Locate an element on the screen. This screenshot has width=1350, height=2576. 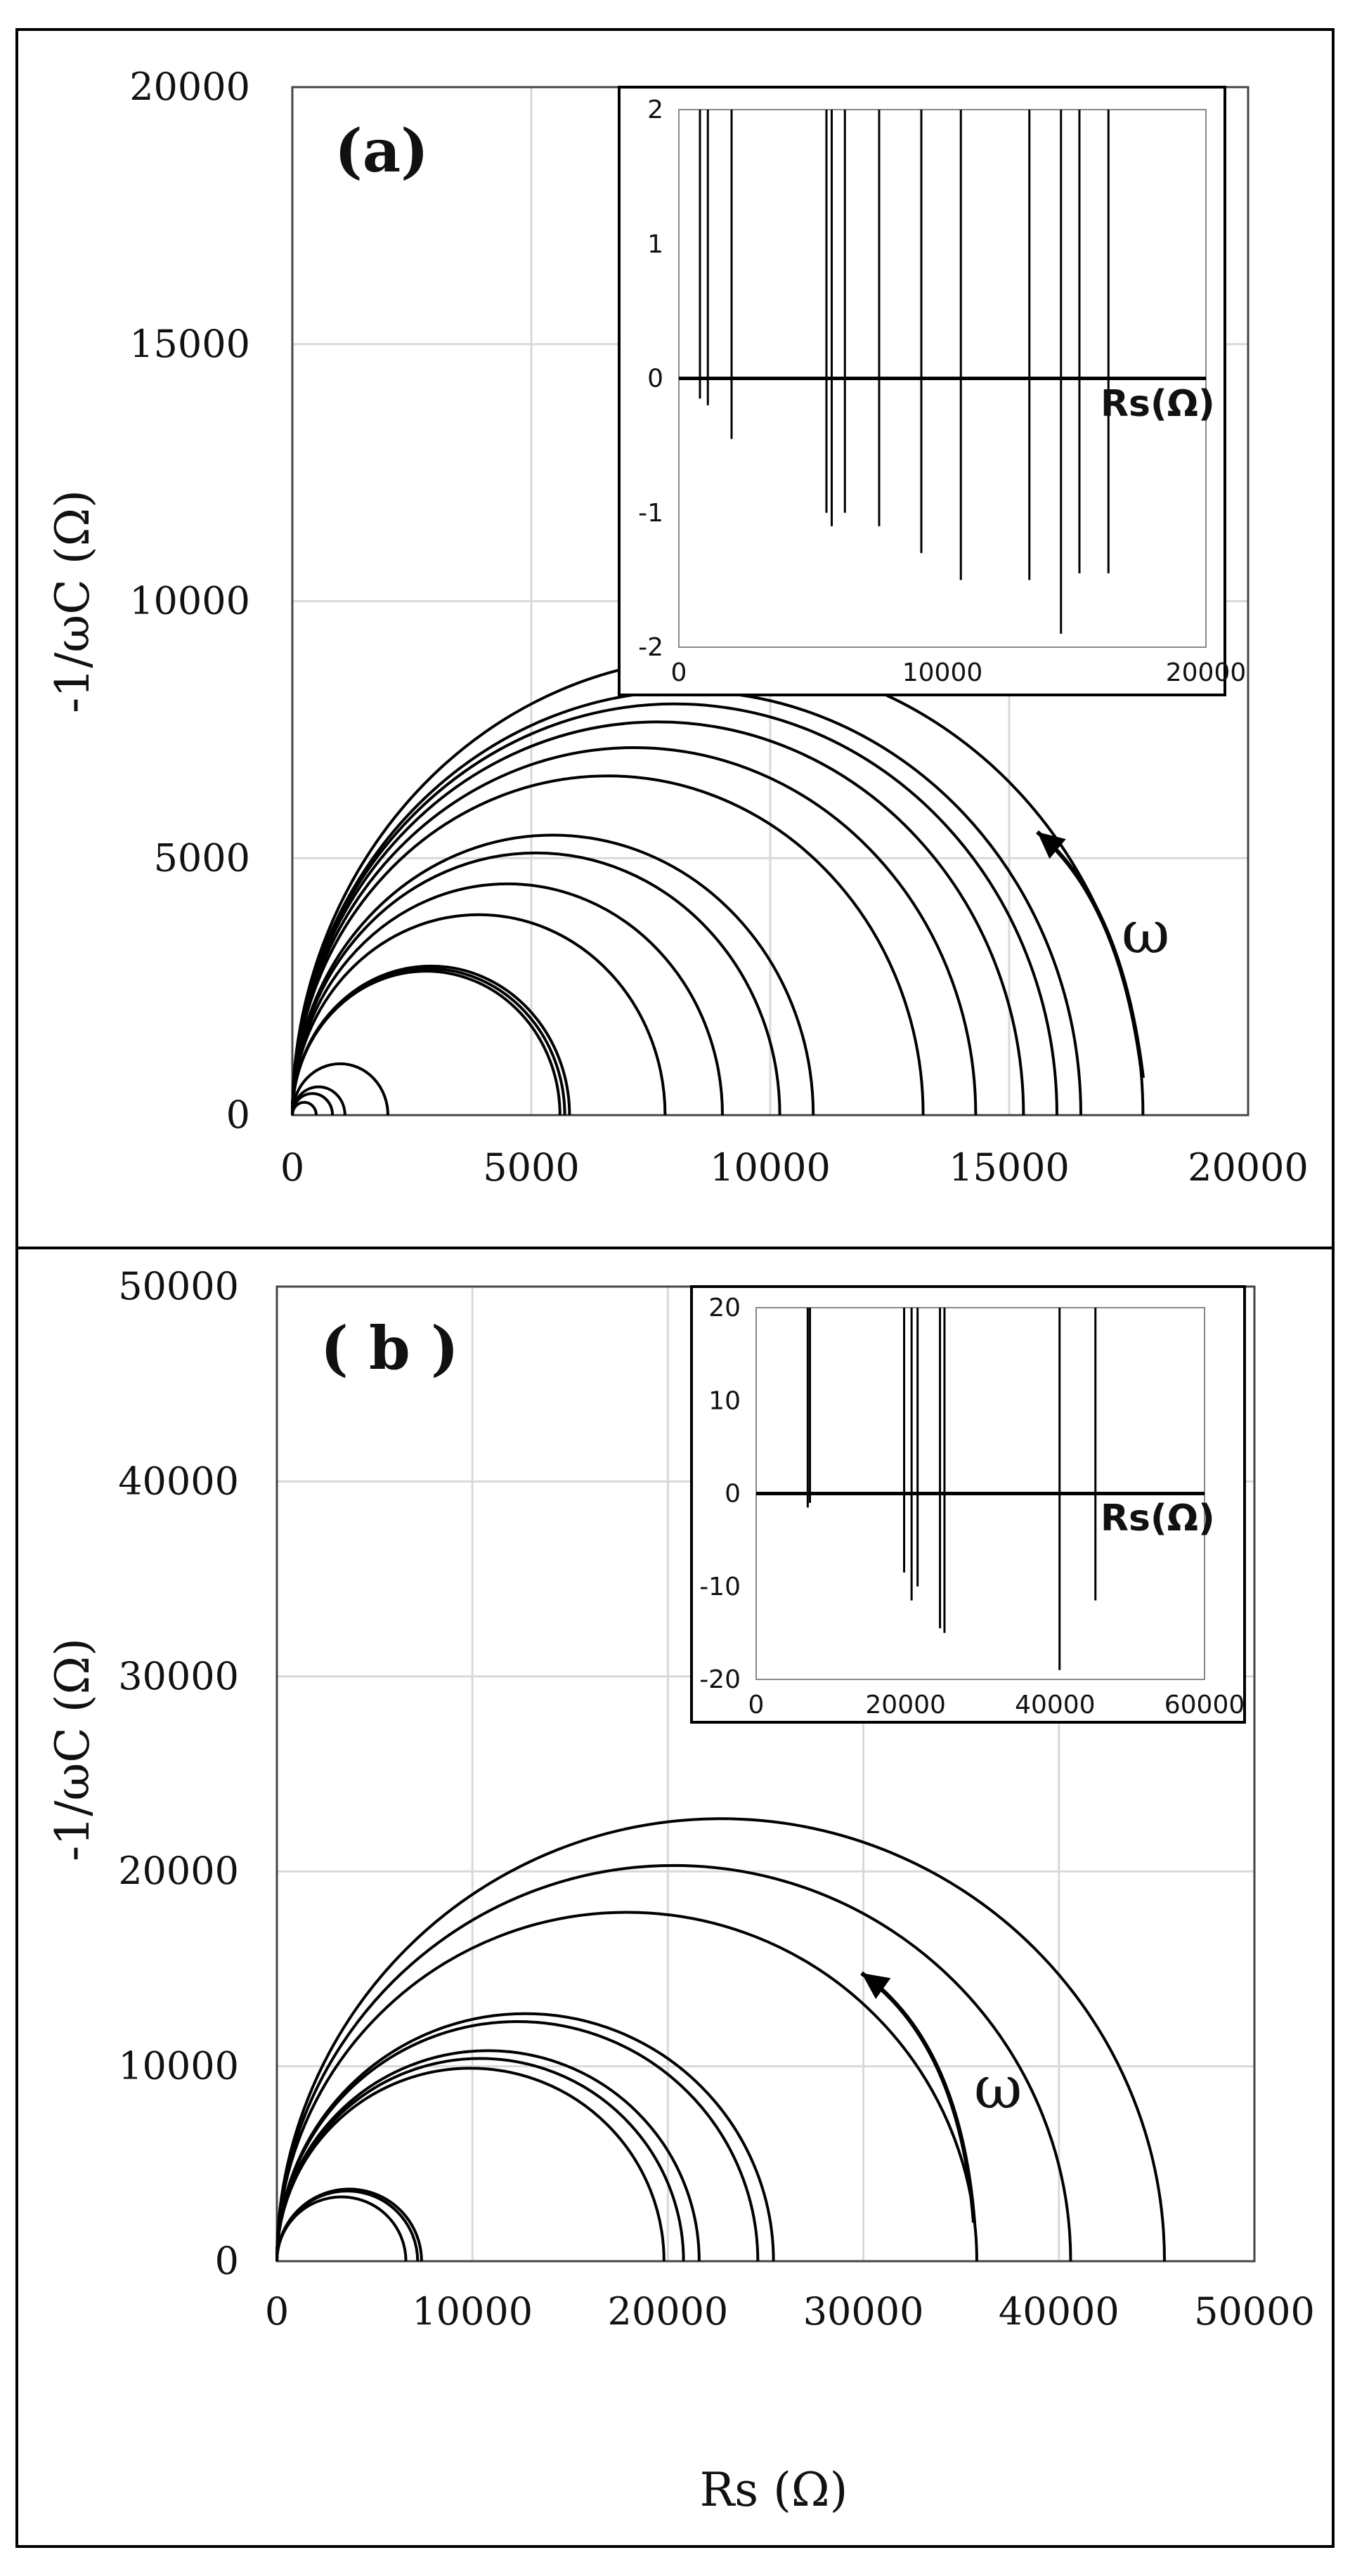
inset-y-tick-label: 10 is located at coordinates (724, 1400).